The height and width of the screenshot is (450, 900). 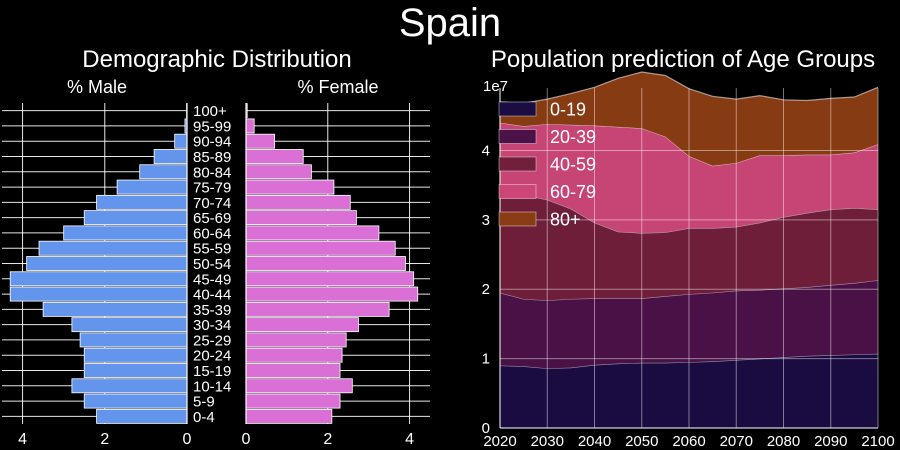 I want to click on female-x-tick-label: 2, so click(x=327, y=439).